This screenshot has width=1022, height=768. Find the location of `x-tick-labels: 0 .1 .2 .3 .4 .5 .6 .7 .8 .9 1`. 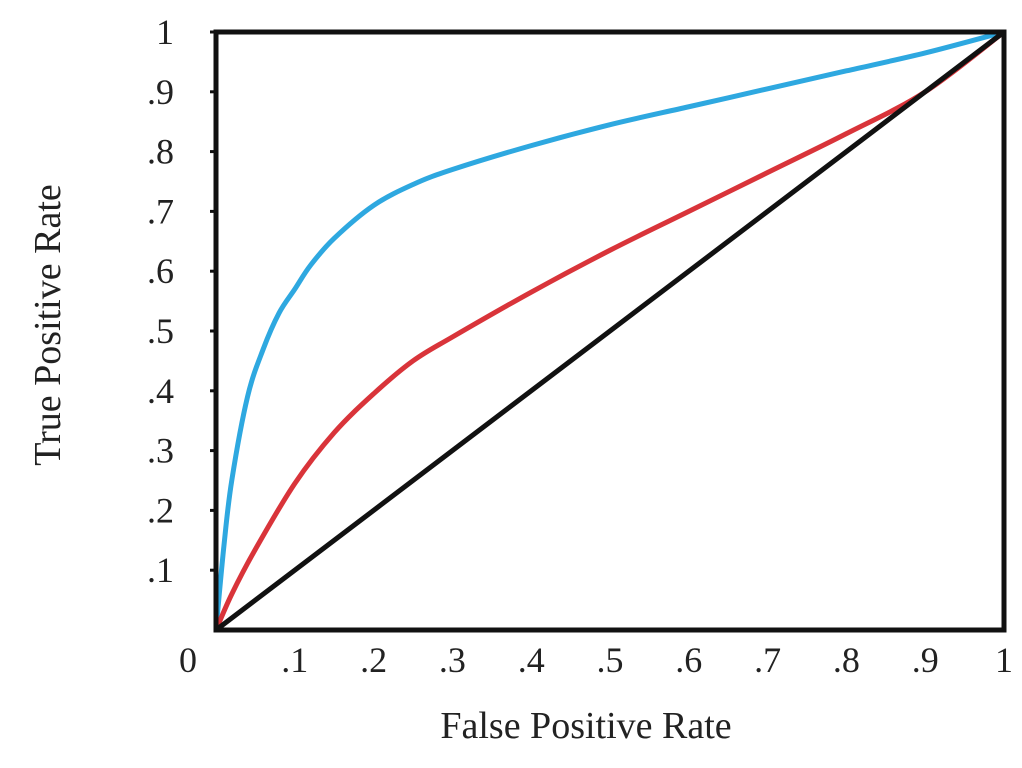

x-tick-labels: 0 .1 .2 .3 .4 .5 .6 .7 .8 .9 1 is located at coordinates (596, 660).